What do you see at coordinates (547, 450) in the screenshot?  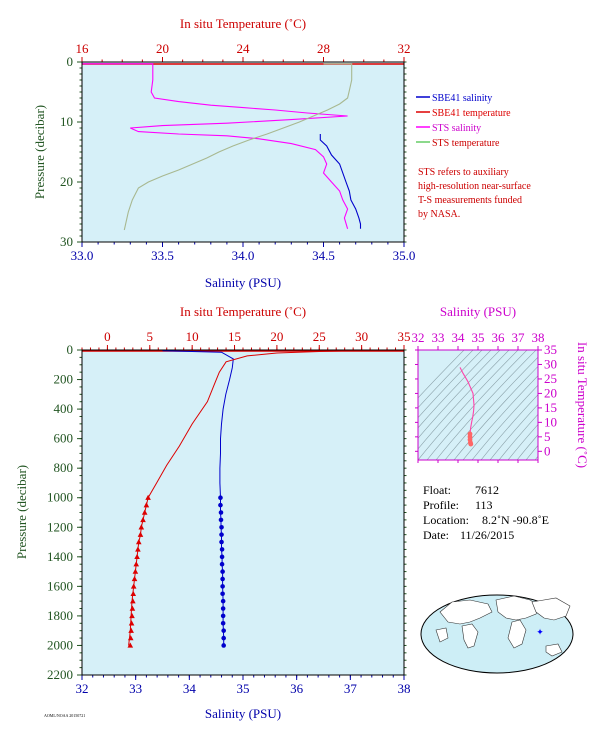 I see `ts-temp-tick-label: 0` at bounding box center [547, 450].